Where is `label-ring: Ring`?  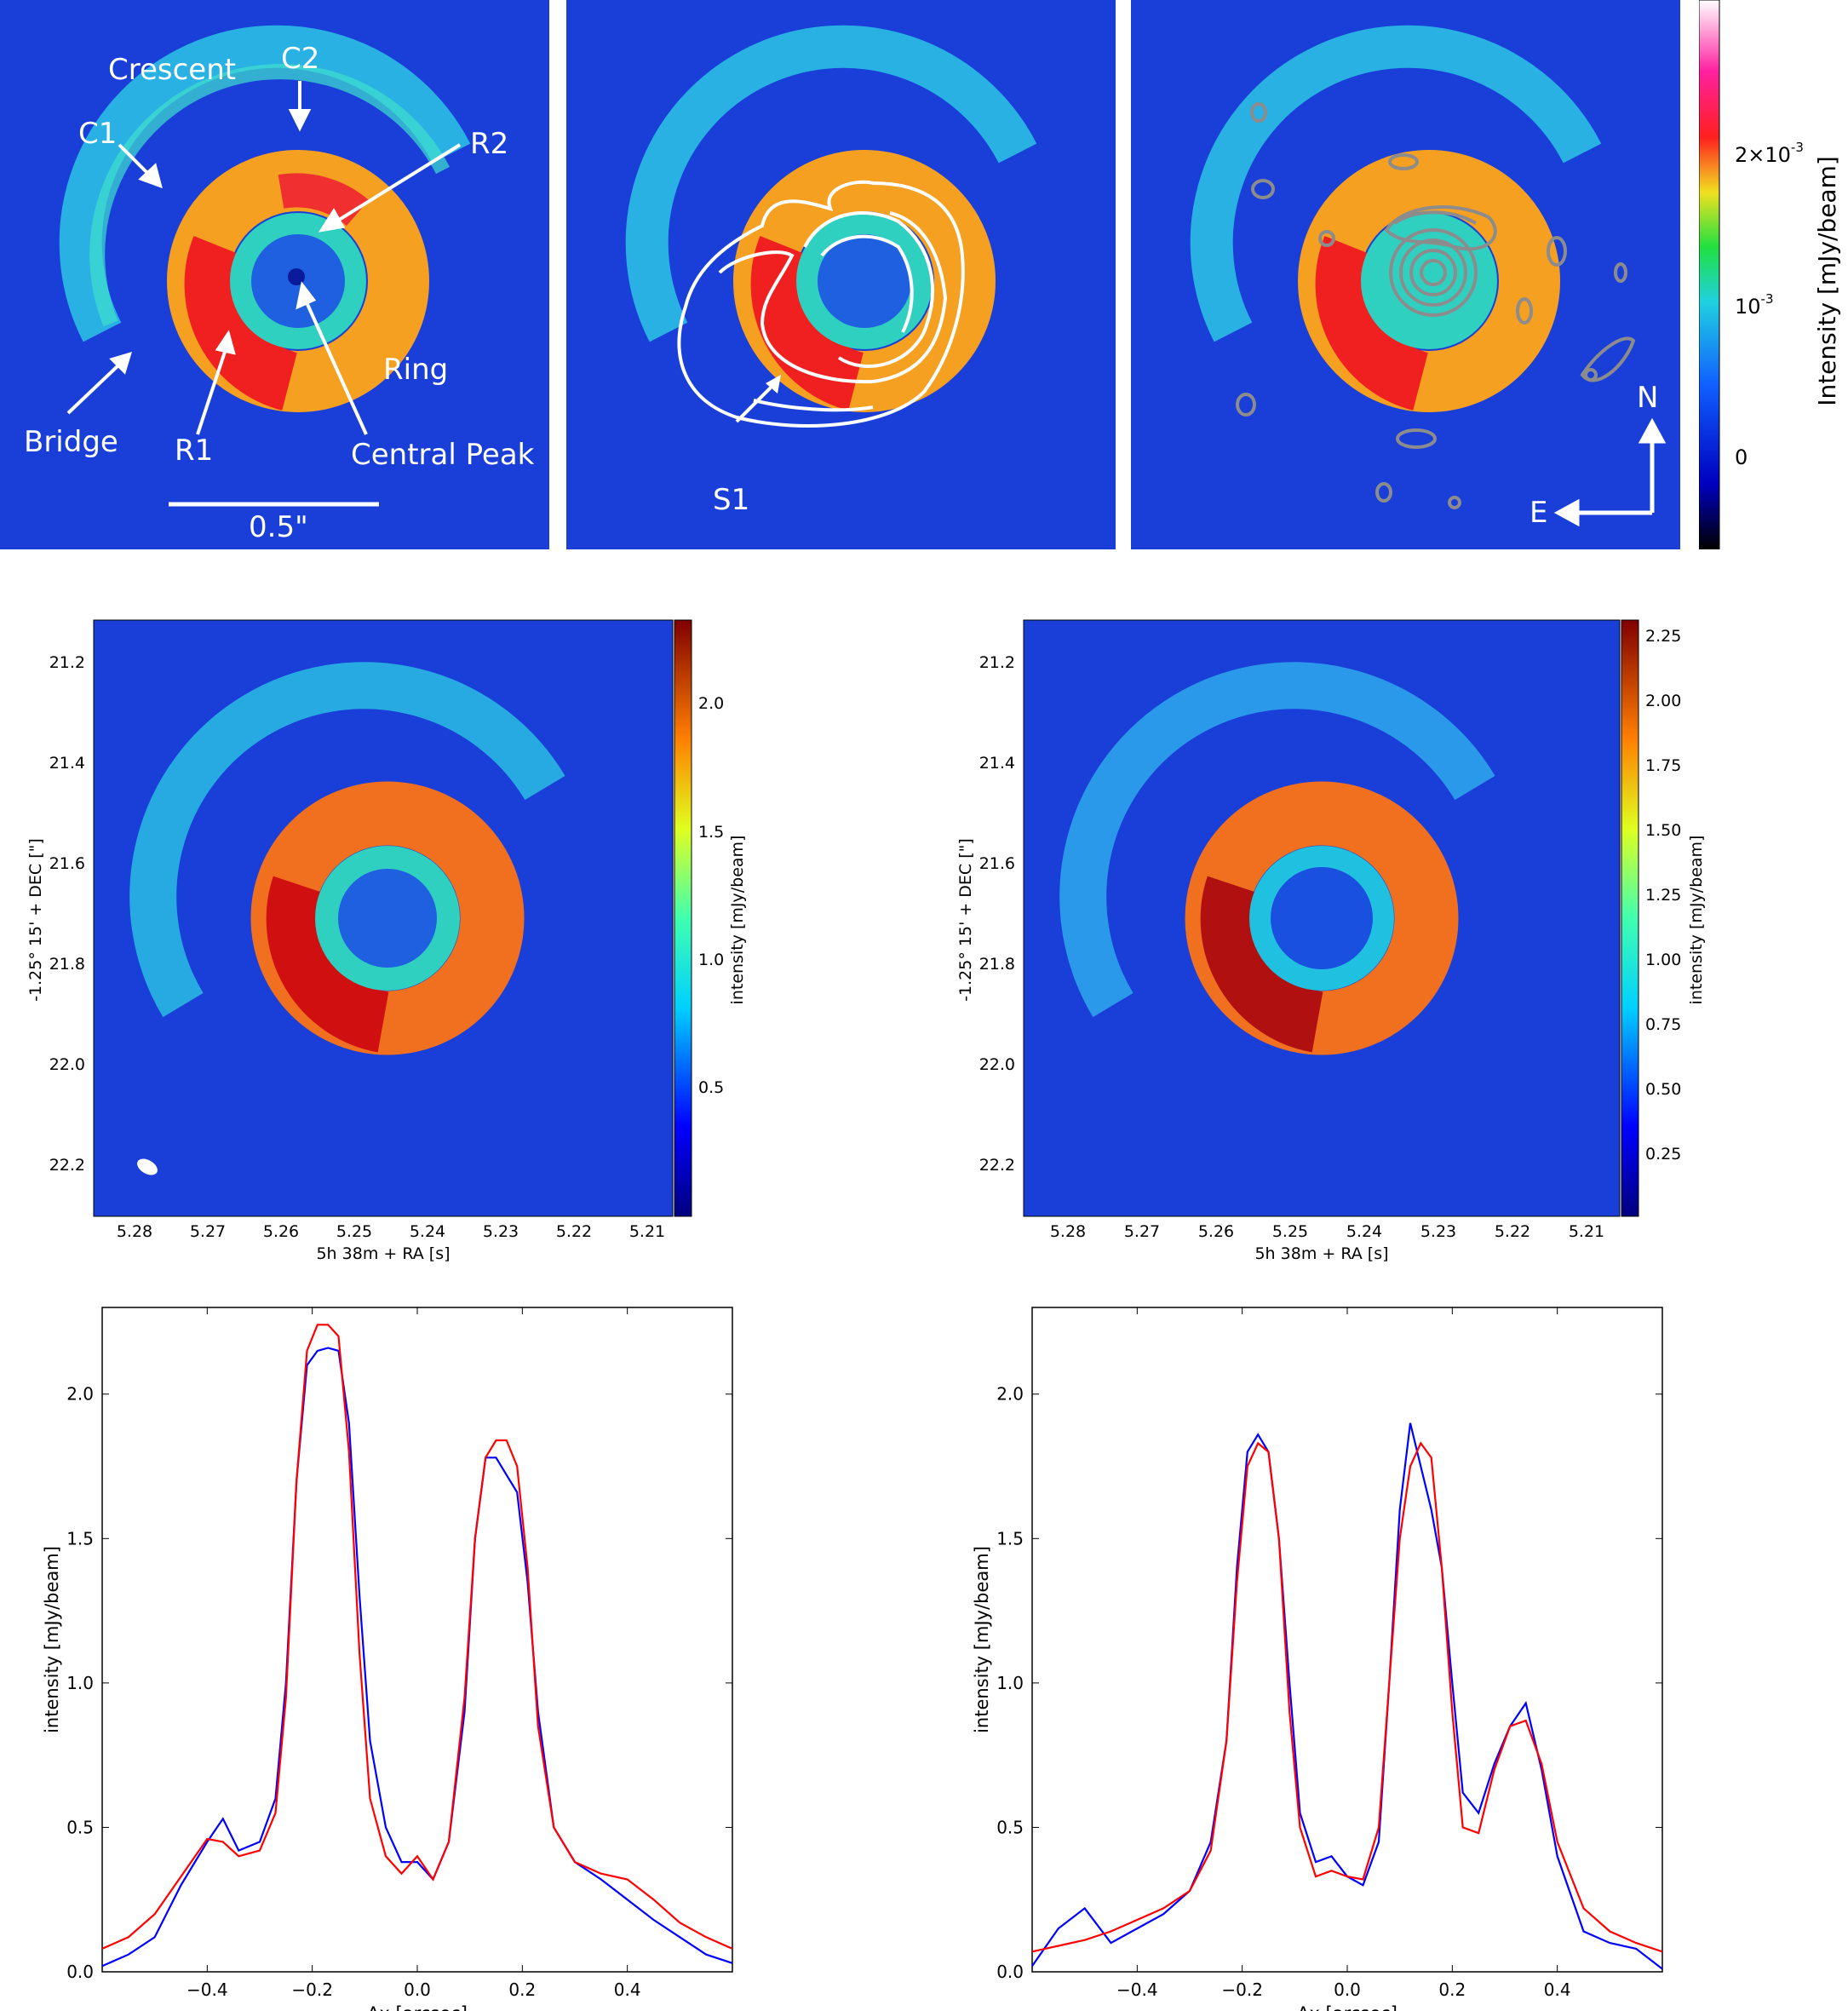 label-ring: Ring is located at coordinates (415, 370).